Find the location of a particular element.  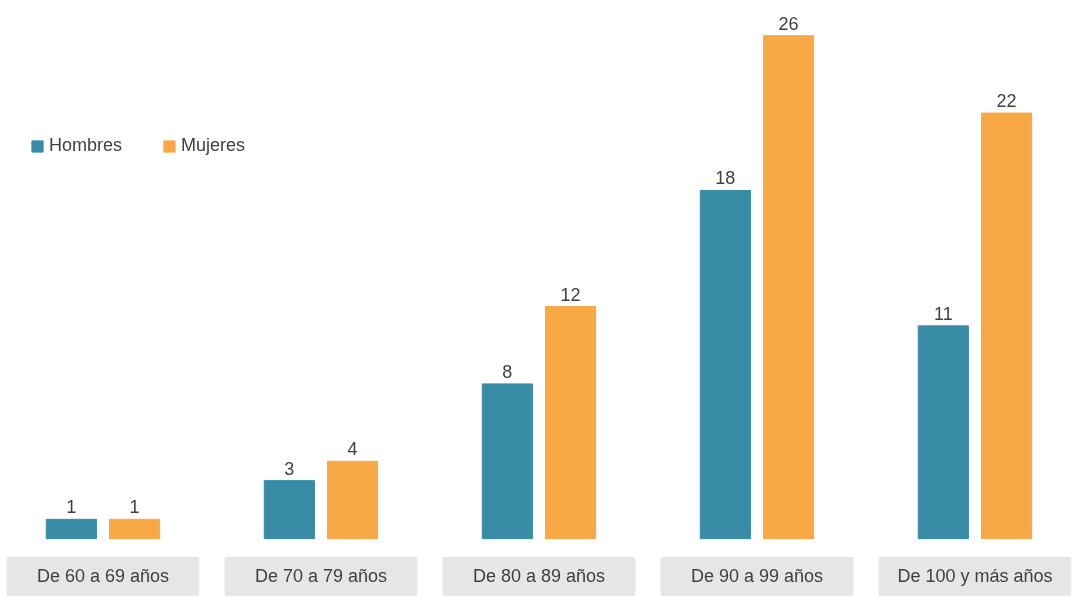

x-tick-label: De 70 a 79 años is located at coordinates (321, 576).